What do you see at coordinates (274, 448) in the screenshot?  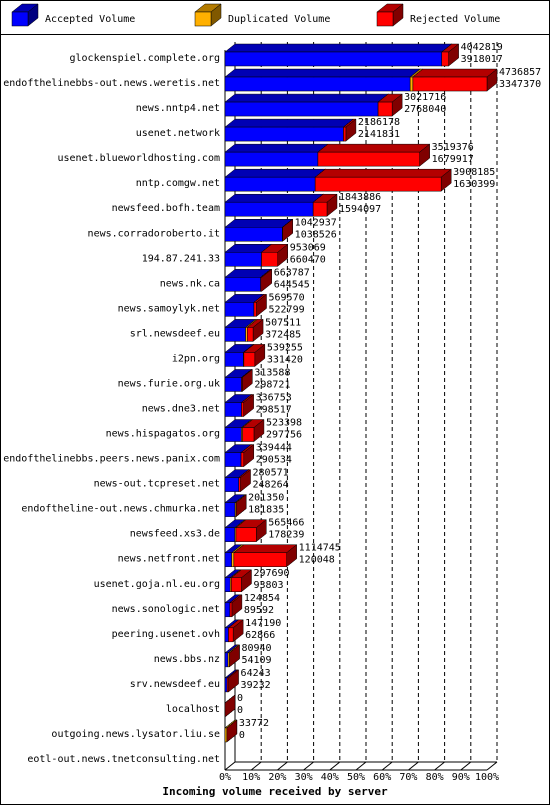 I see `total-label: 339444` at bounding box center [274, 448].